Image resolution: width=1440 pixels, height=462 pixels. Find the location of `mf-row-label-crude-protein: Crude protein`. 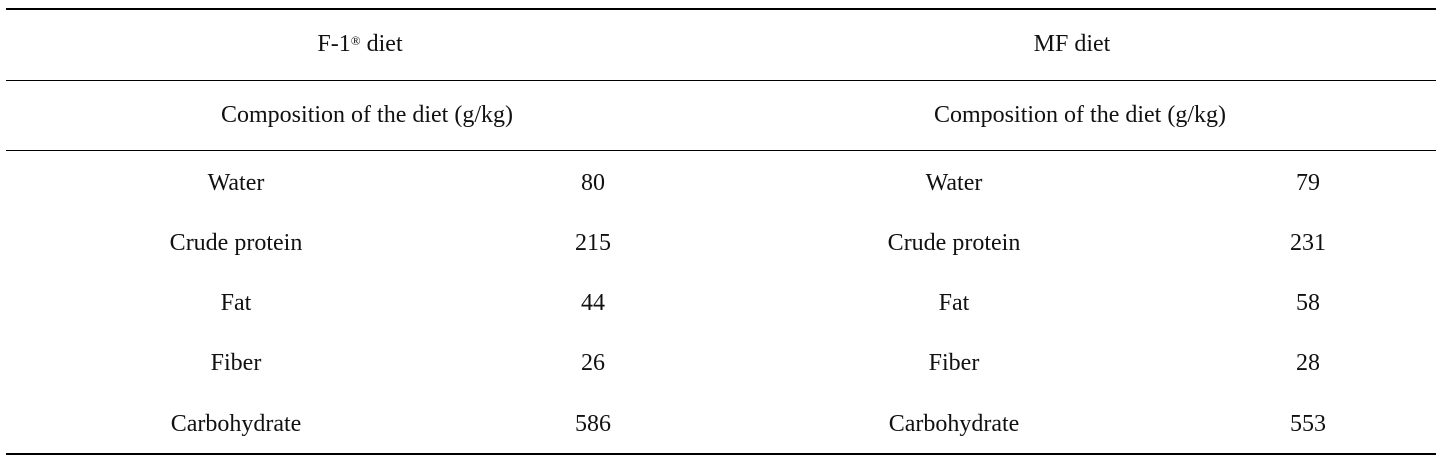

mf-row-label-crude-protein: Crude protein is located at coordinates (954, 243).